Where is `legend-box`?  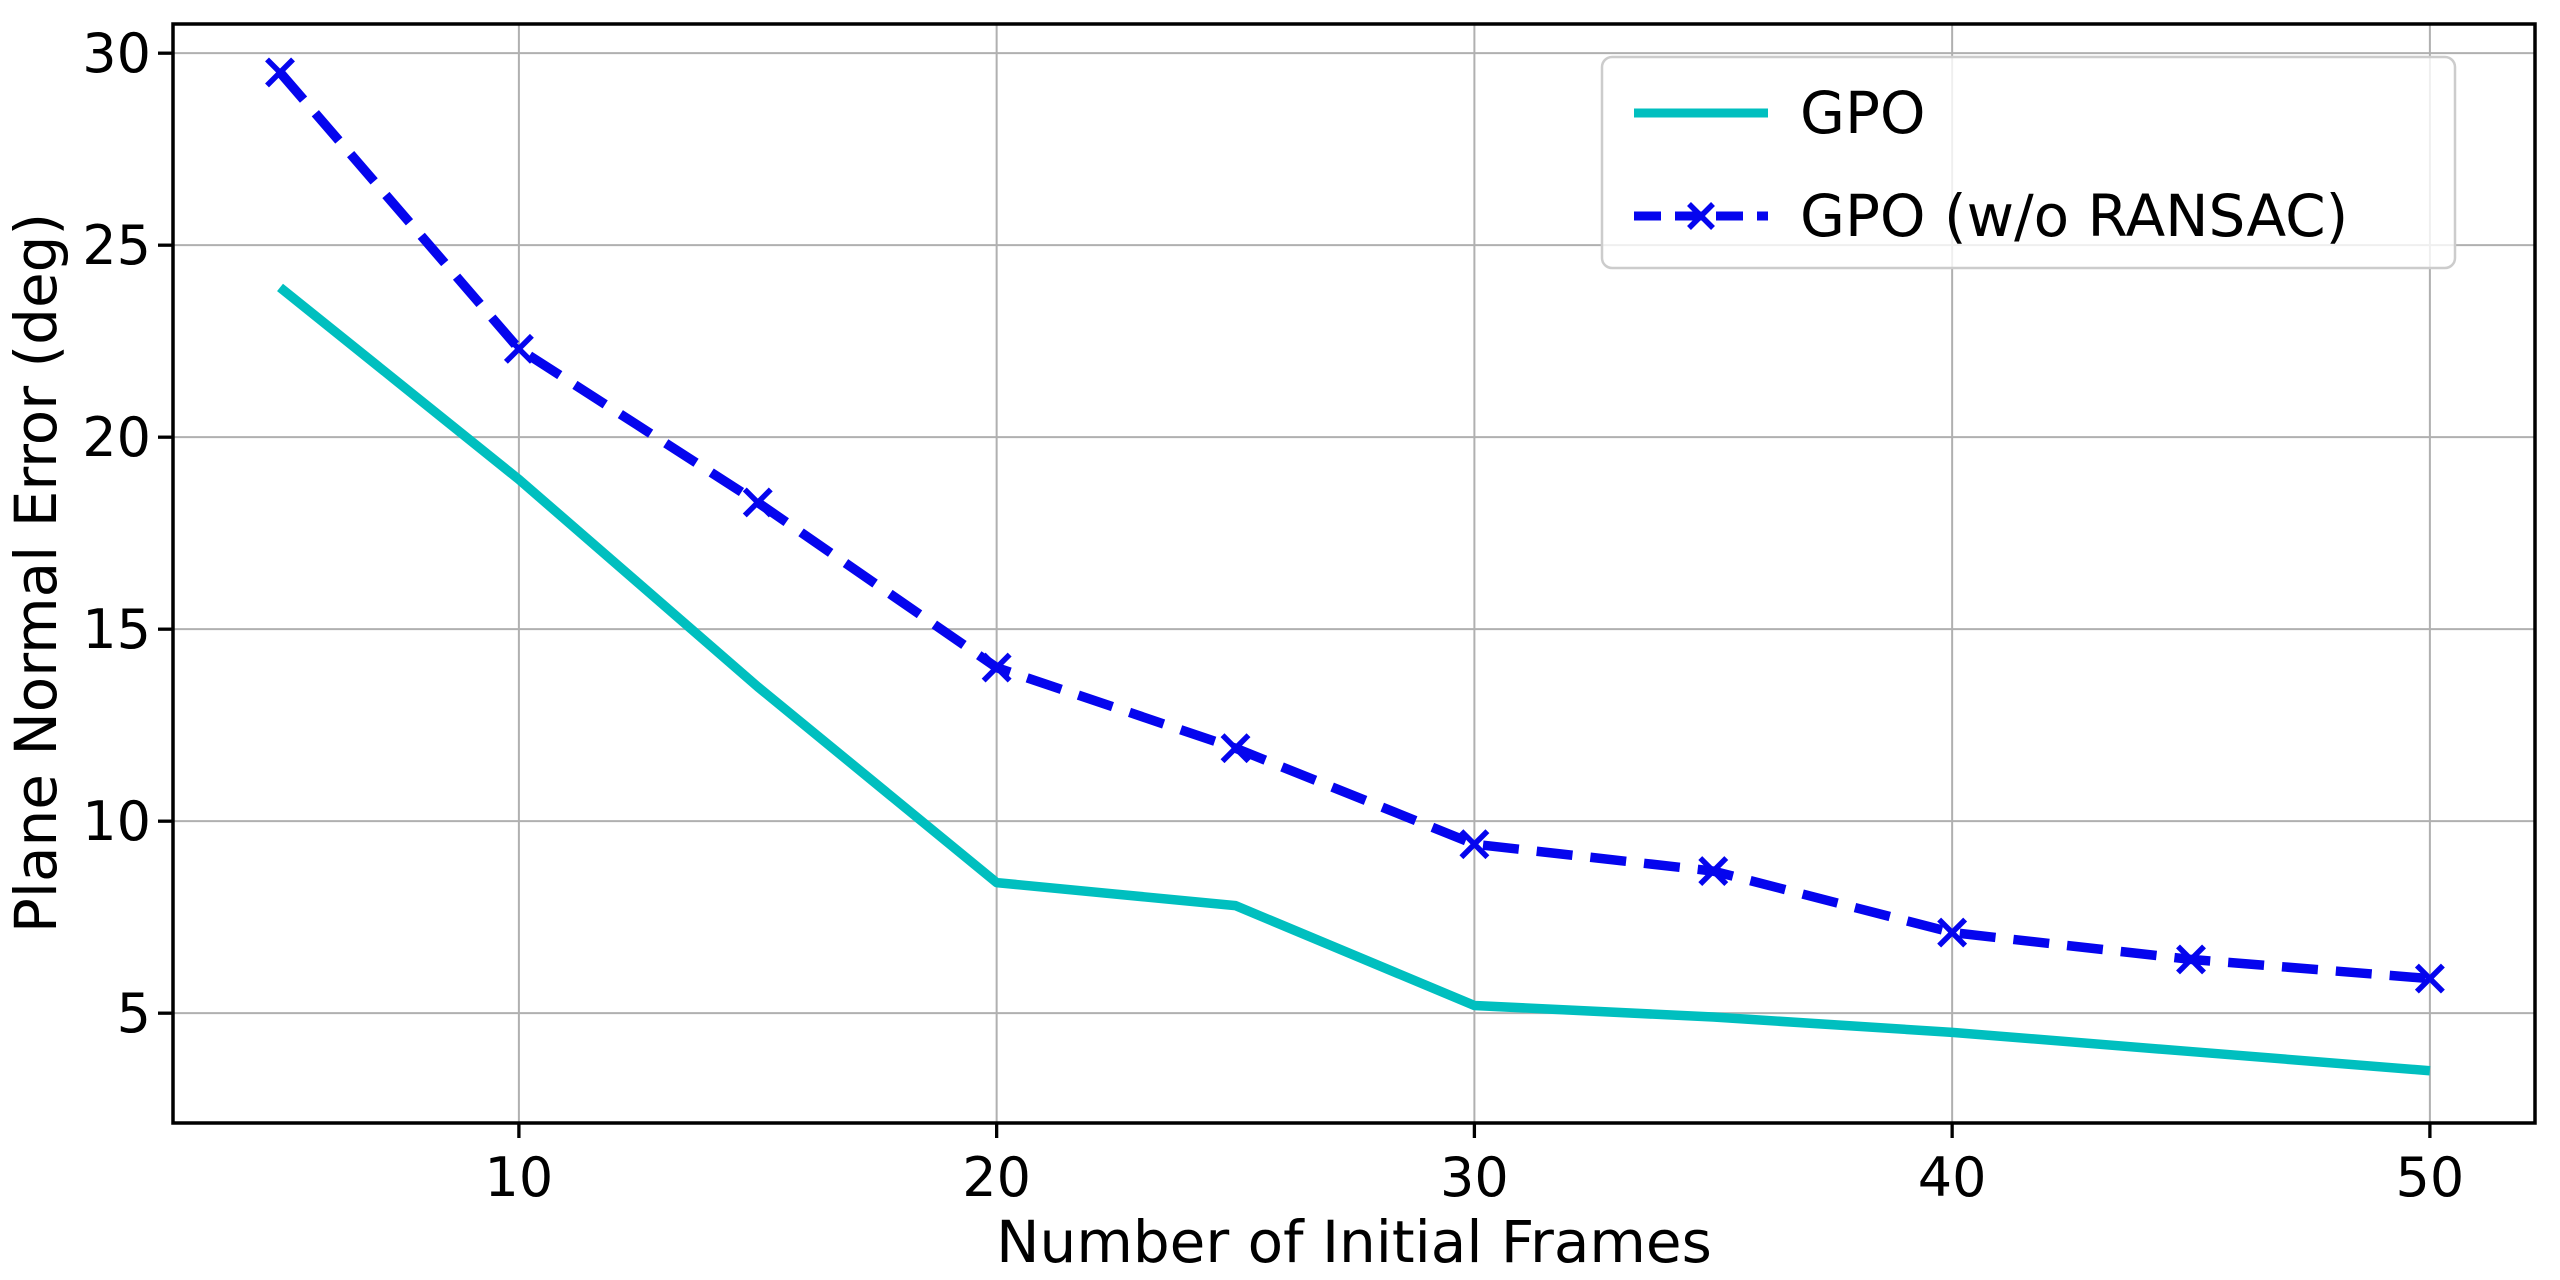 legend-box is located at coordinates (2028, 162).